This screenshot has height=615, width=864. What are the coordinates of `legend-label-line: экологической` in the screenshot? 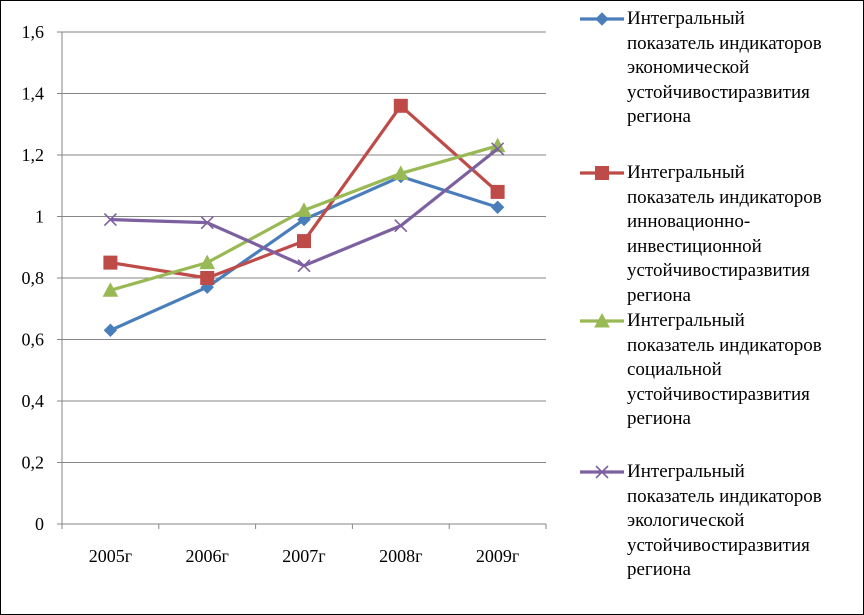 It's located at (686, 520).